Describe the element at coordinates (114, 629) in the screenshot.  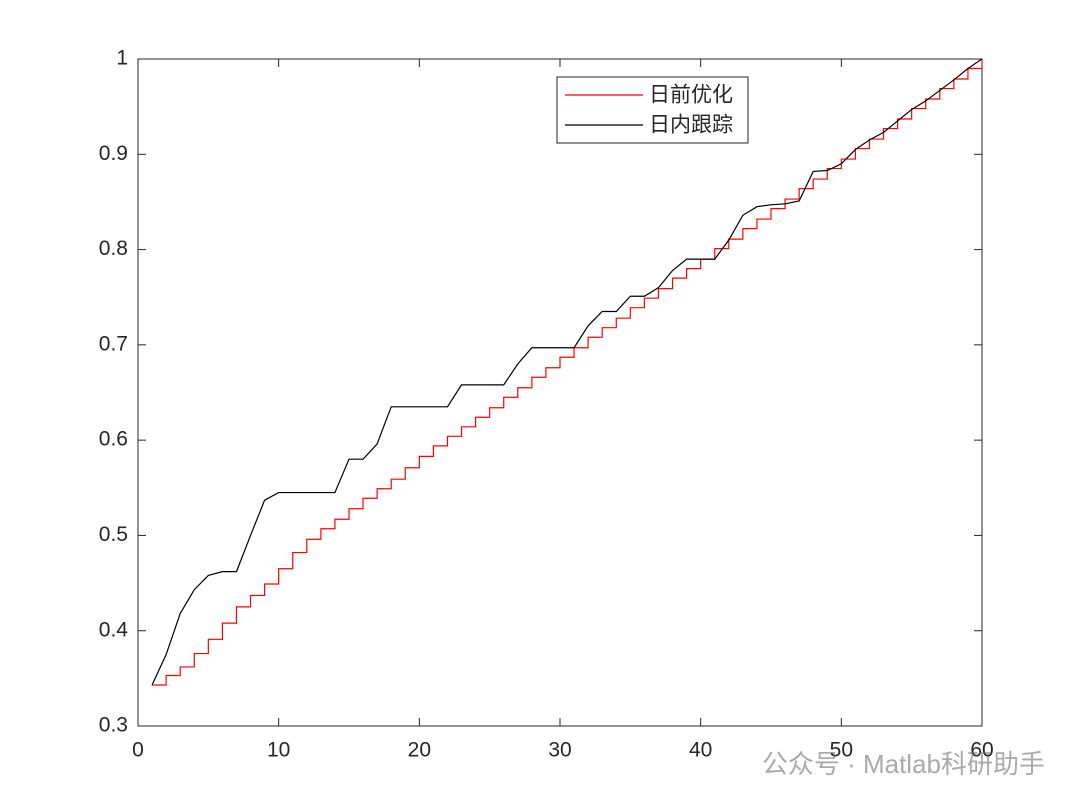
I see `y-tick-label: 0.4` at that location.